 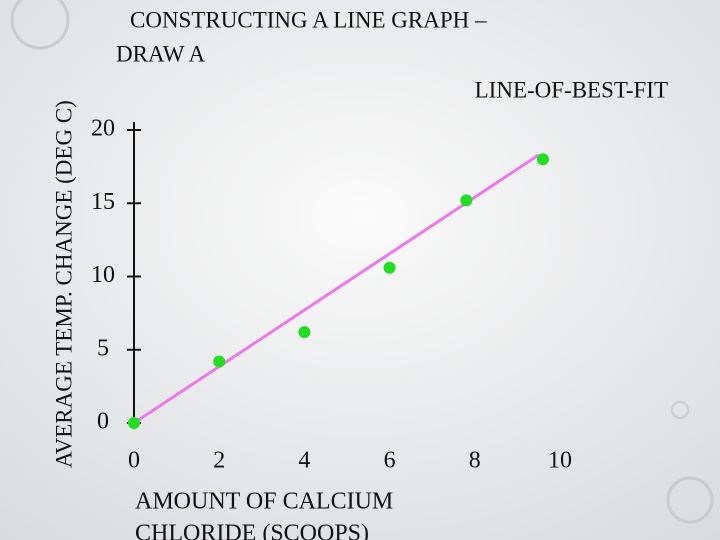 I want to click on y-tick-label: 15, so click(x=103, y=202).